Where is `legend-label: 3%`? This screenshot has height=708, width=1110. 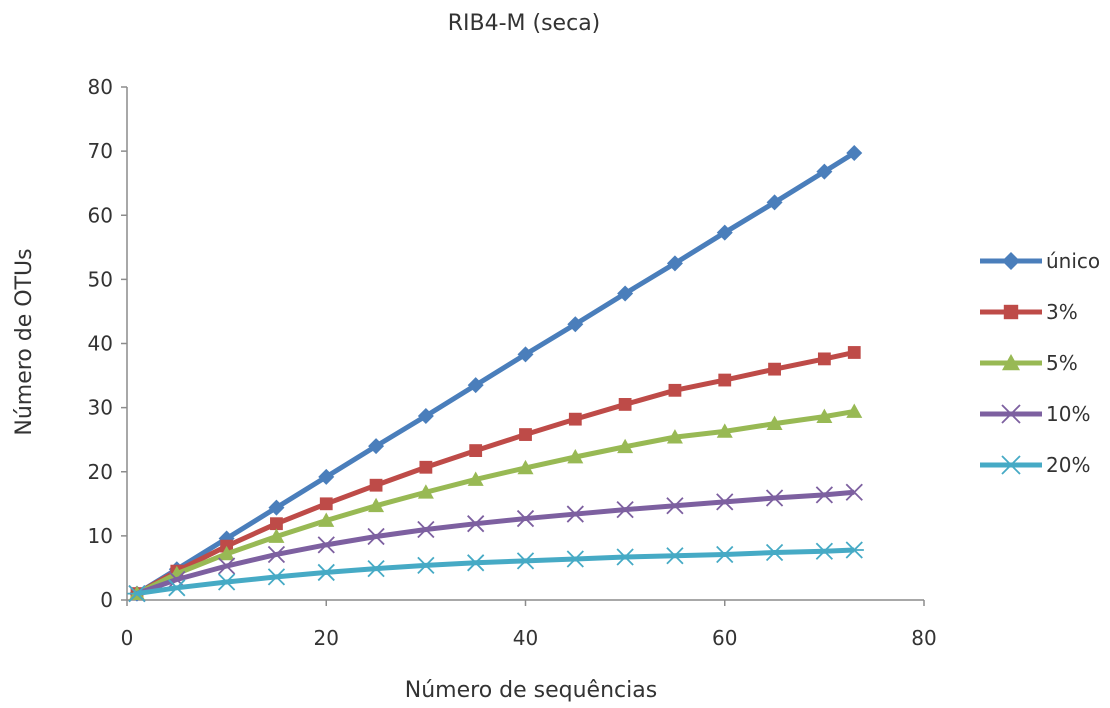 legend-label: 3% is located at coordinates (1062, 312).